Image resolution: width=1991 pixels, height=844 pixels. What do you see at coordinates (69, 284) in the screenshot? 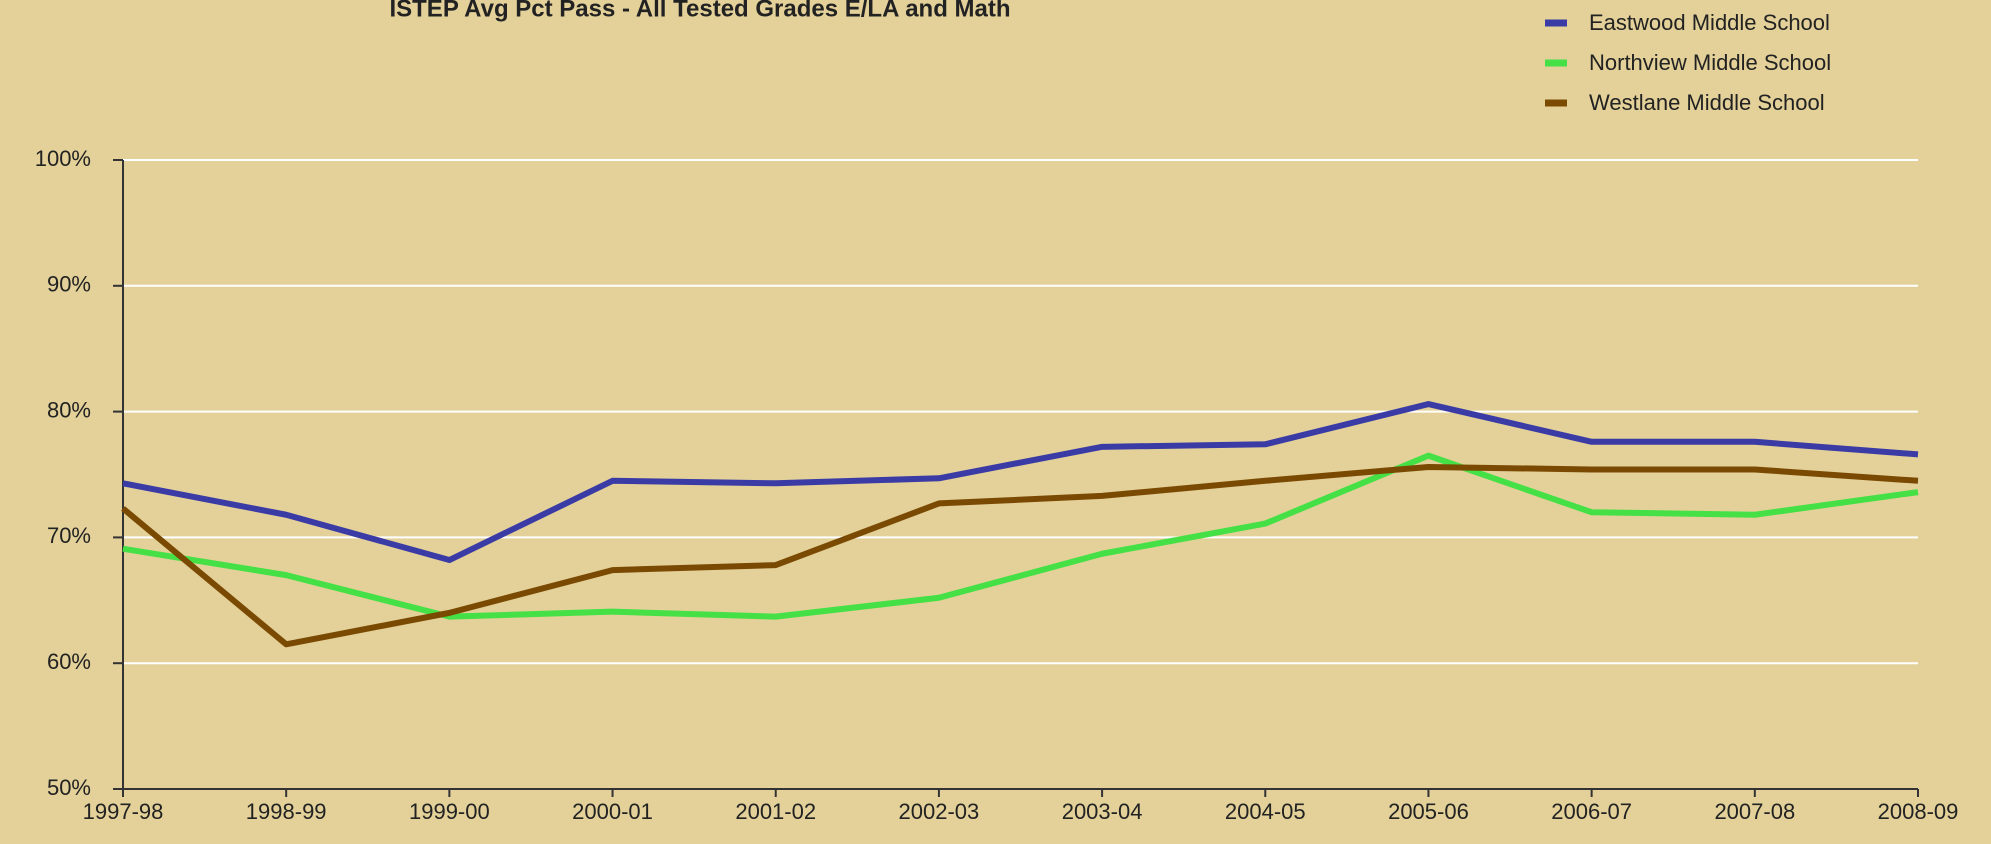
I see `y-tick-label: 90%` at bounding box center [69, 284].